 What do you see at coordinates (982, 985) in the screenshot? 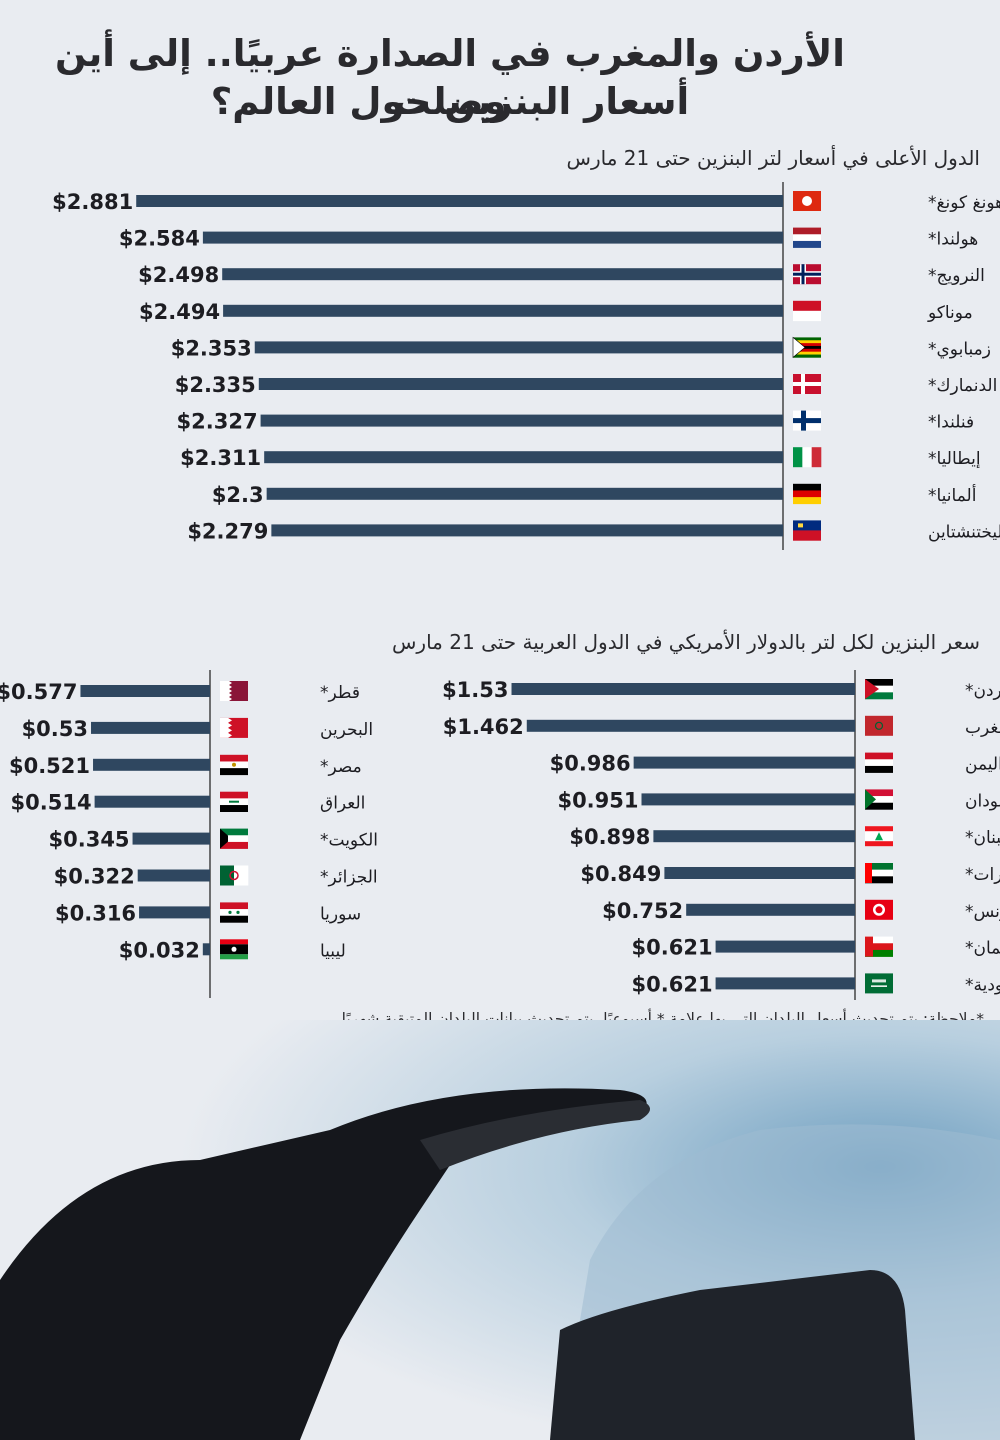
I see `country-label: السعودية*` at bounding box center [982, 985].